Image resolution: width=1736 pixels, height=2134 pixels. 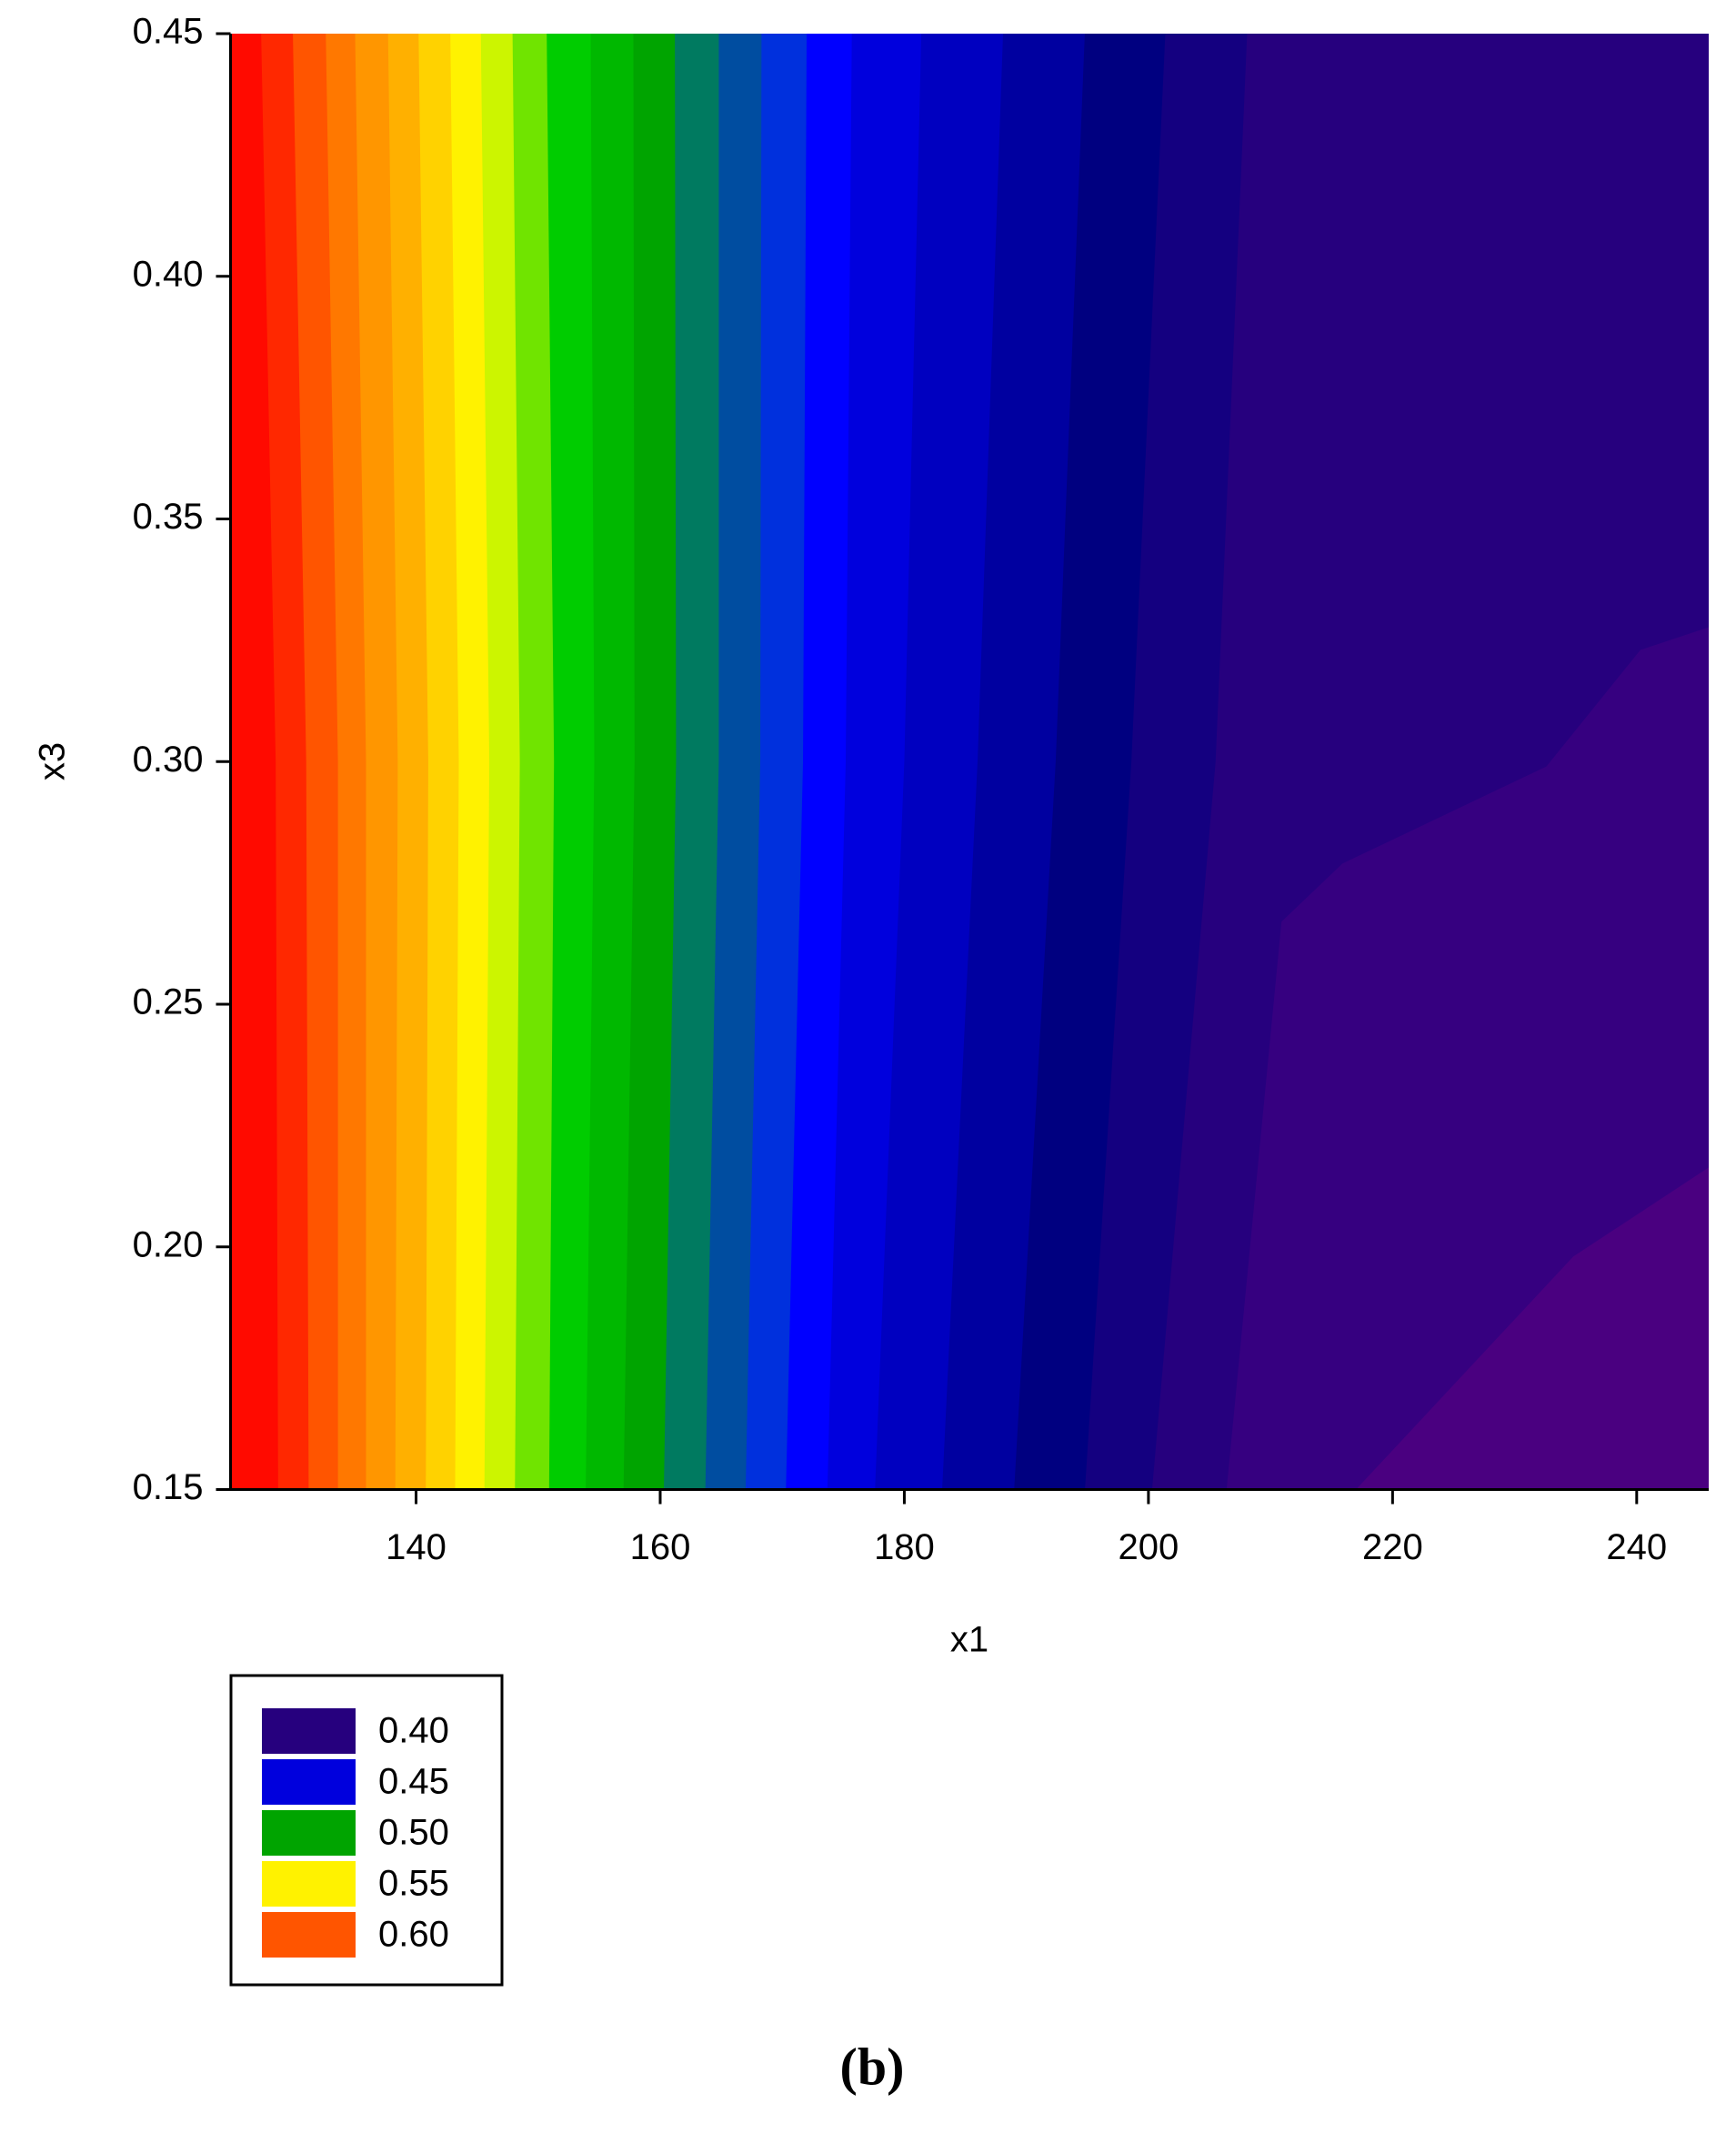 What do you see at coordinates (168, 32) in the screenshot?
I see `y-tick-label: 0.45` at bounding box center [168, 32].